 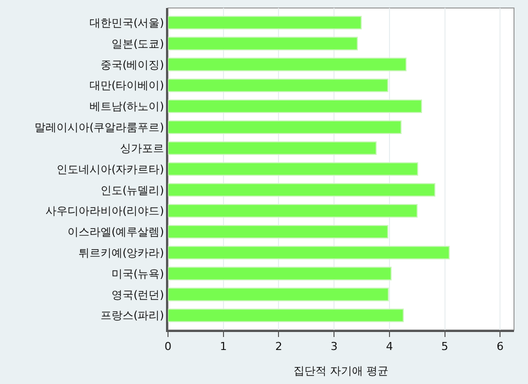 I want to click on x-tick-label: 6, so click(x=500, y=346).